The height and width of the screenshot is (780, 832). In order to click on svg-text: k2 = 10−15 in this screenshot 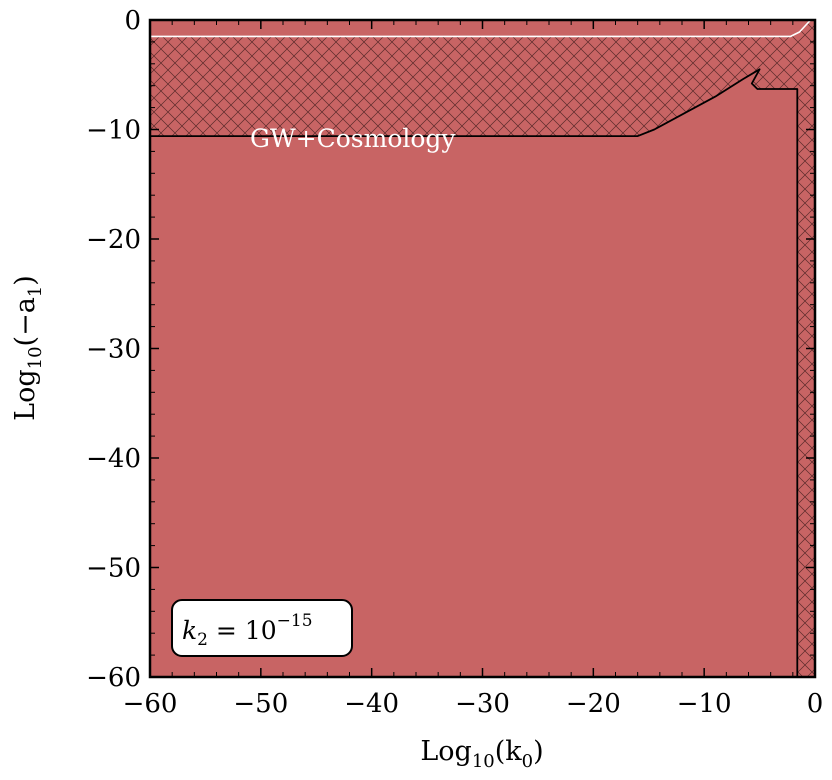, I will do `click(247, 630)`.